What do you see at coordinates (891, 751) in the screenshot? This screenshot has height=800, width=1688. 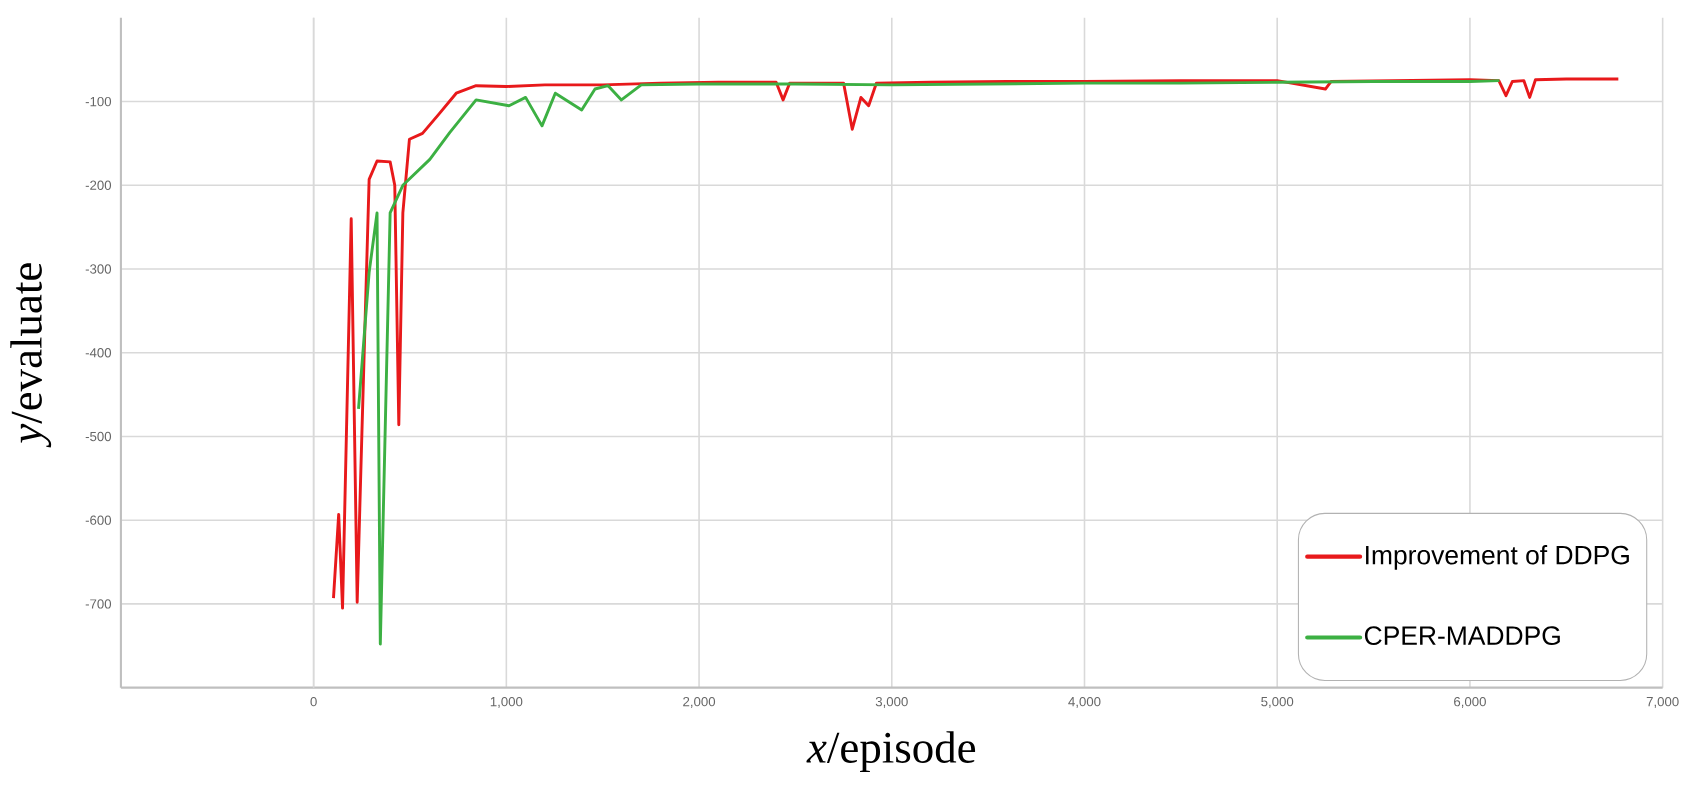 I see `x-axis-title: x/episode` at bounding box center [891, 751].